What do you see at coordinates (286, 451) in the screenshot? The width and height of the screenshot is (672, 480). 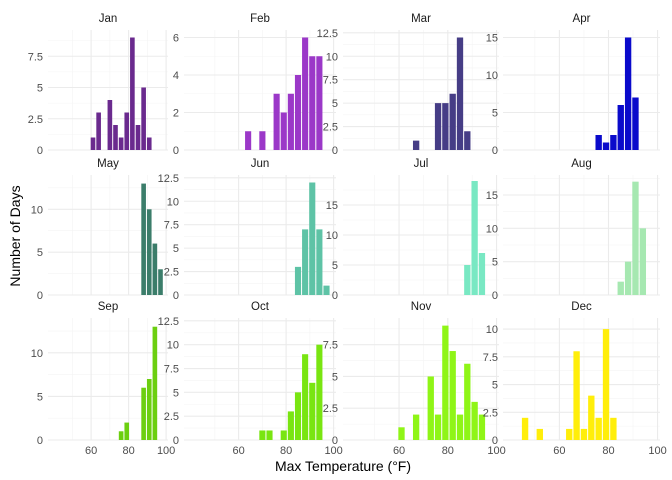 I see `x-tick-label: 80` at bounding box center [286, 451].